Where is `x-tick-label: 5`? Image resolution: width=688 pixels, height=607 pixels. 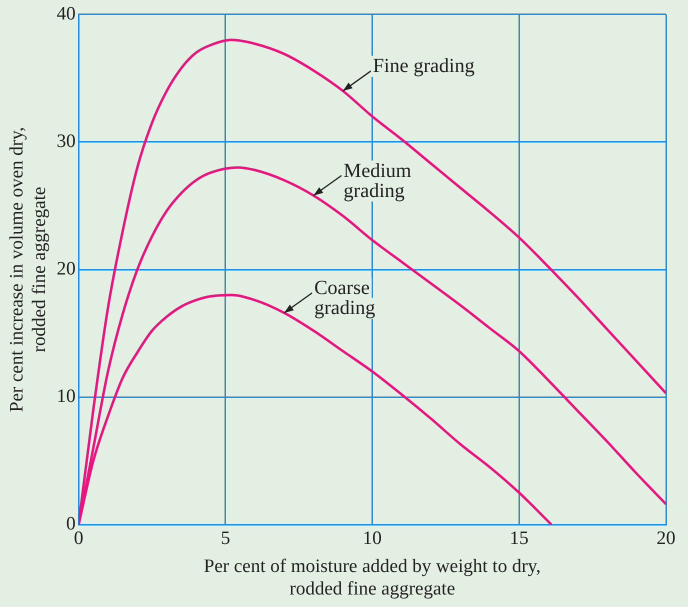 x-tick-label: 5 is located at coordinates (225, 538).